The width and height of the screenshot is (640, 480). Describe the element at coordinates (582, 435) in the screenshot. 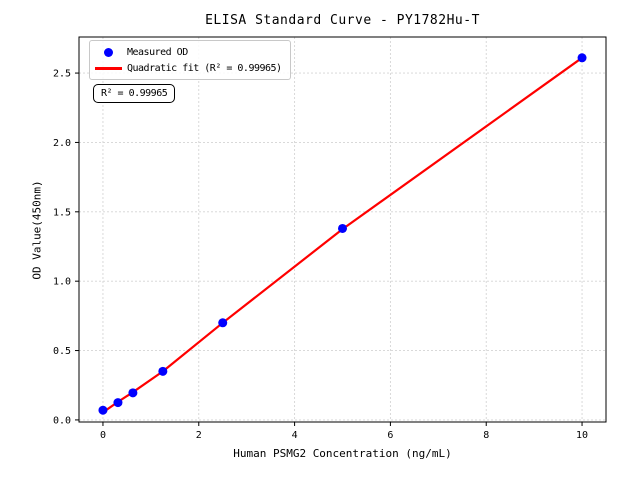

I see `svg-text: 10` at that location.